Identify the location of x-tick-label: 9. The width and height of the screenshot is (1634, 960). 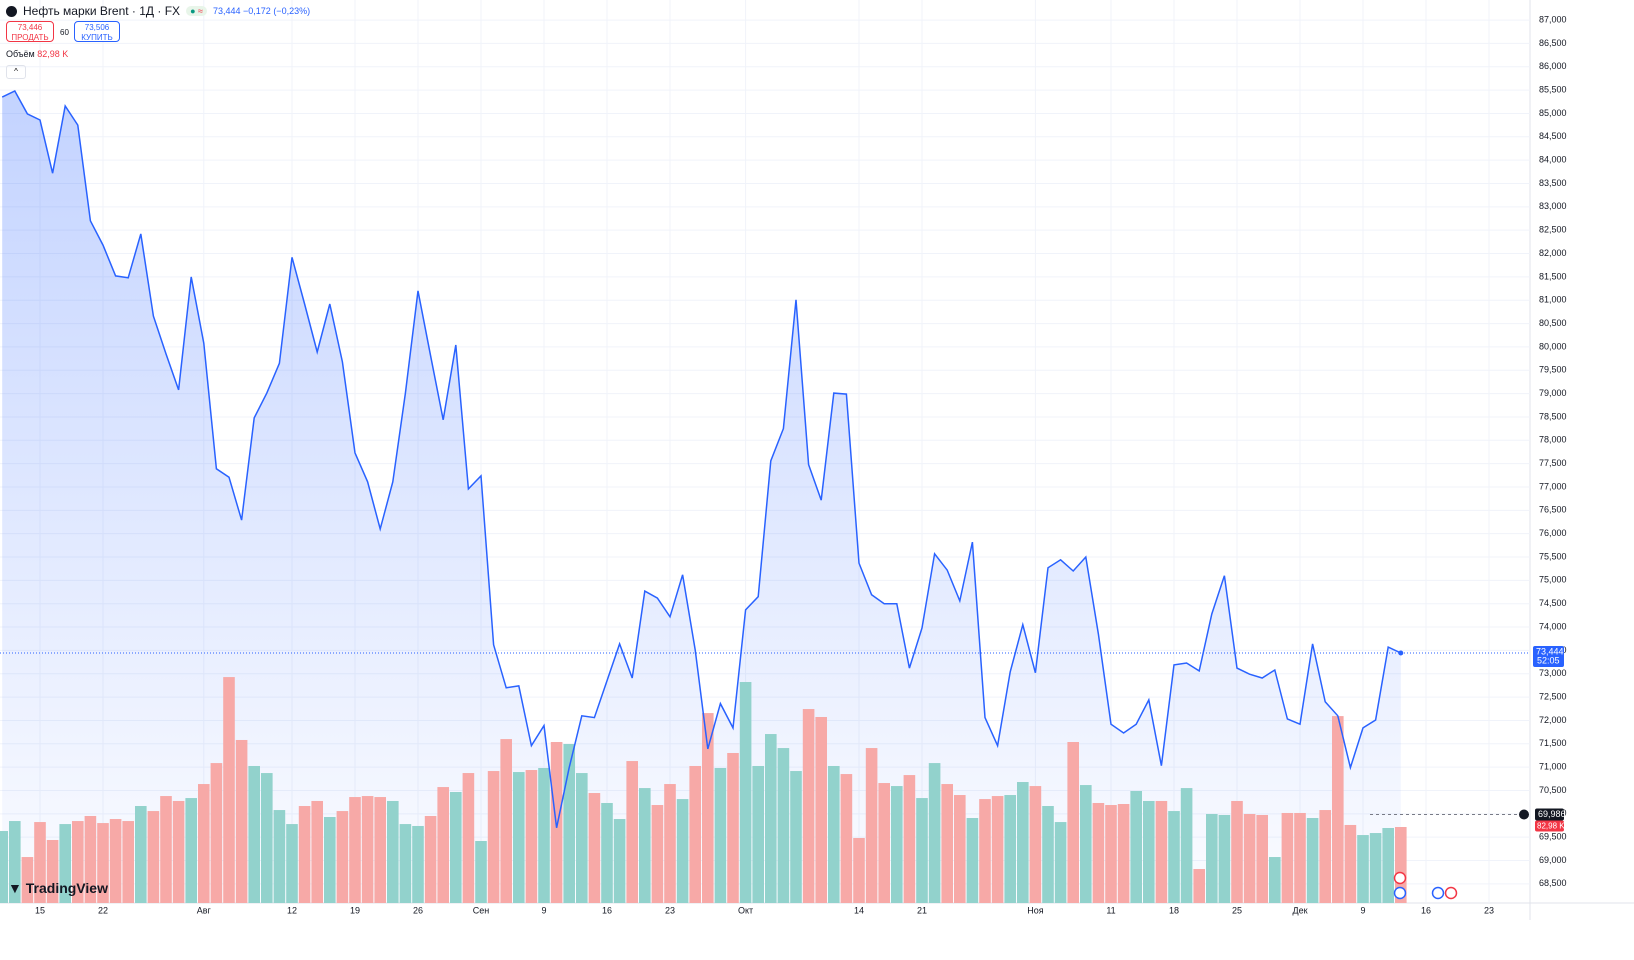
(1362, 910).